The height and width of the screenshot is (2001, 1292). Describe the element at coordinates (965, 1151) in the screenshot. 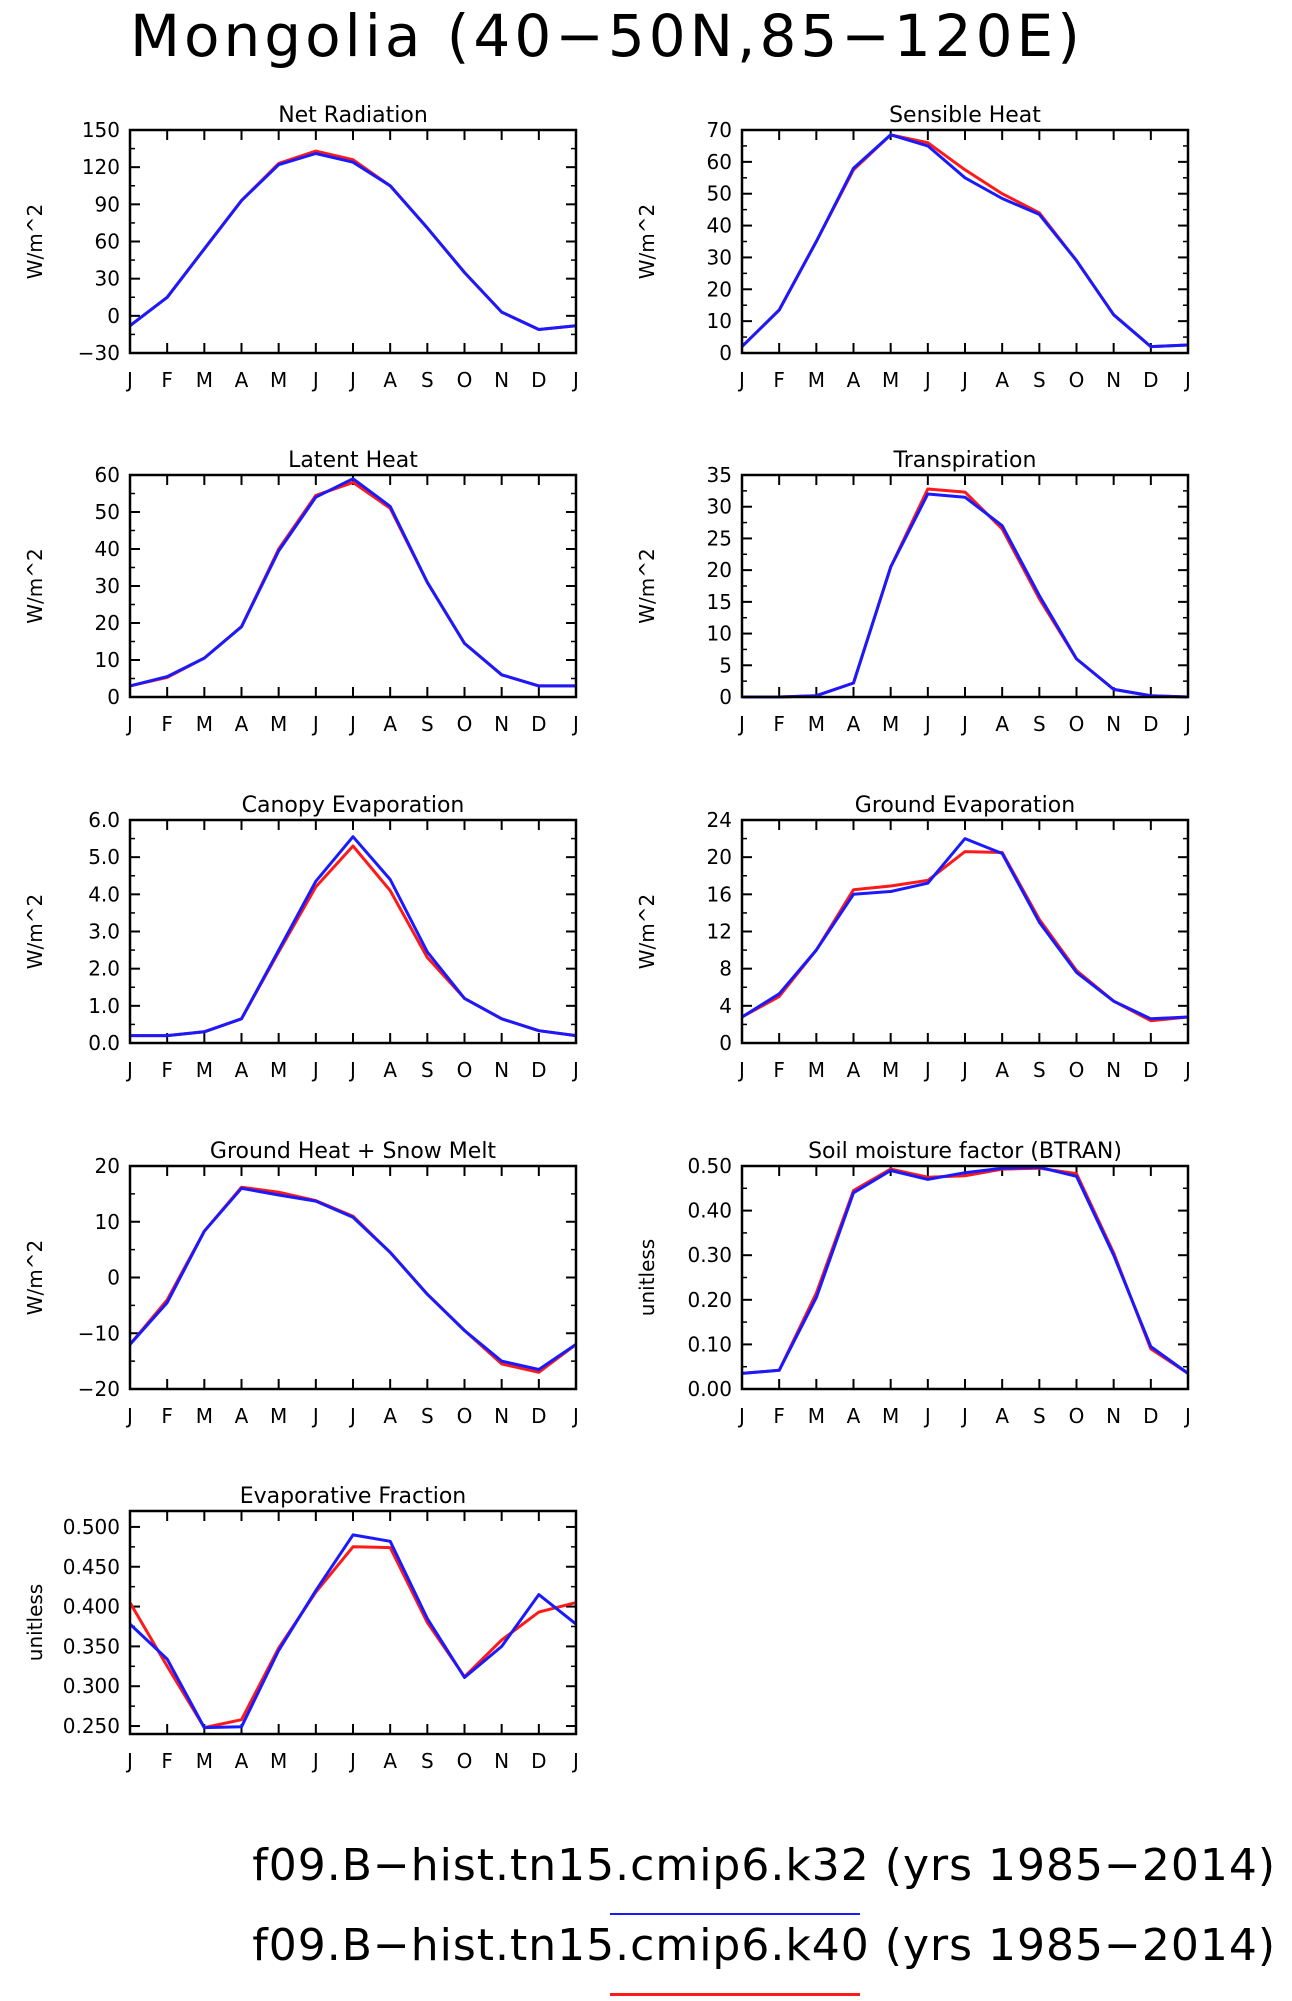

I see `panel-title: Soil moisture factor (BTRAN)` at that location.